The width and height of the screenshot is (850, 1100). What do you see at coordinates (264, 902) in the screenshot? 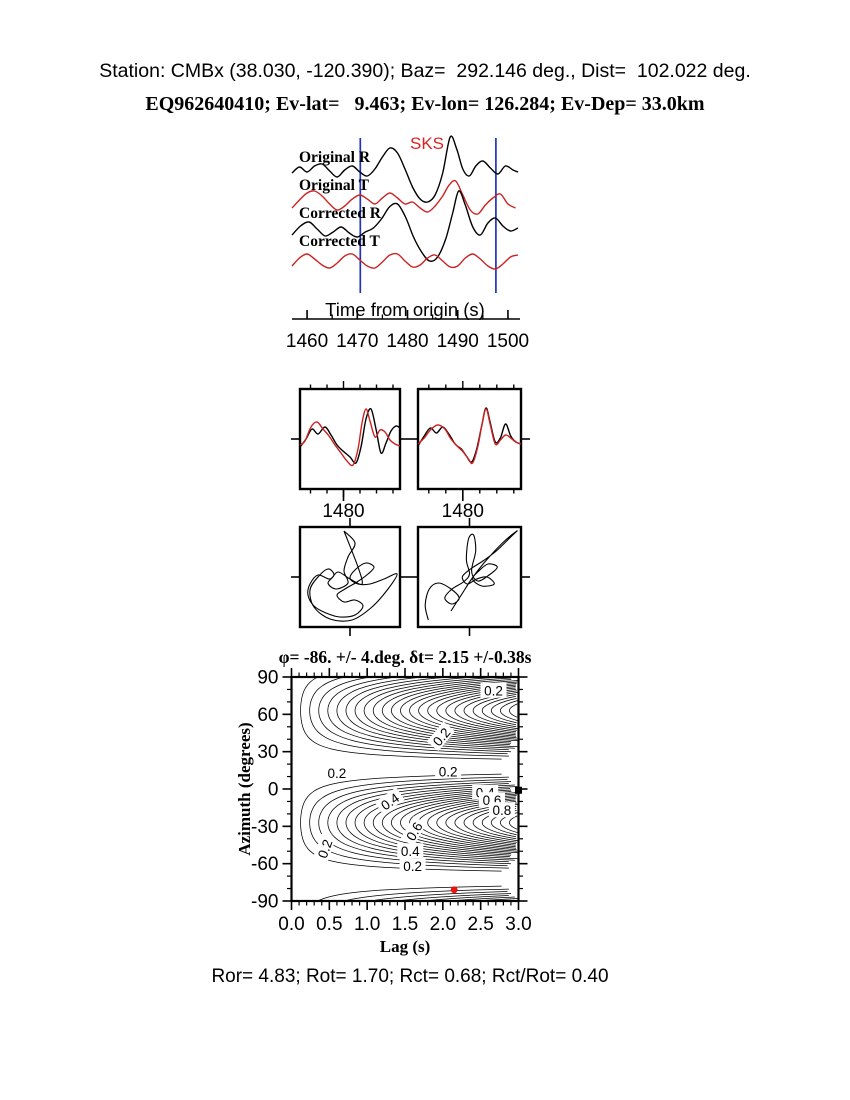
I see `azimuth-tick-label: -90` at bounding box center [264, 902].